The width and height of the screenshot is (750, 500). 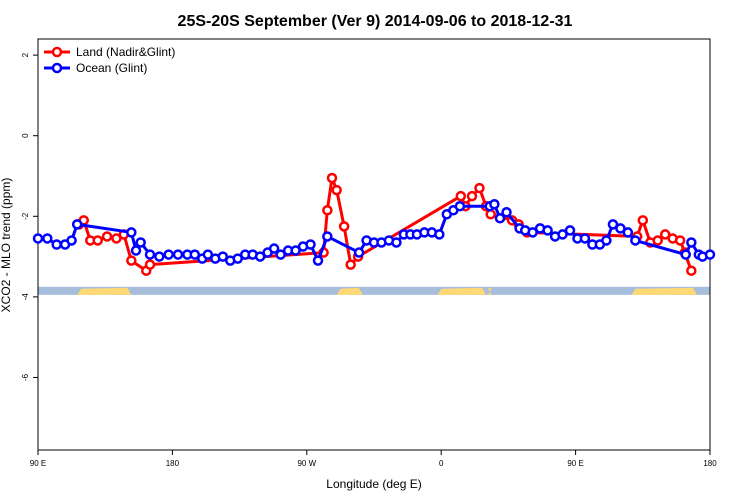 What do you see at coordinates (111, 68) in the screenshot?
I see `legend-label: Ocean (Glint)` at bounding box center [111, 68].